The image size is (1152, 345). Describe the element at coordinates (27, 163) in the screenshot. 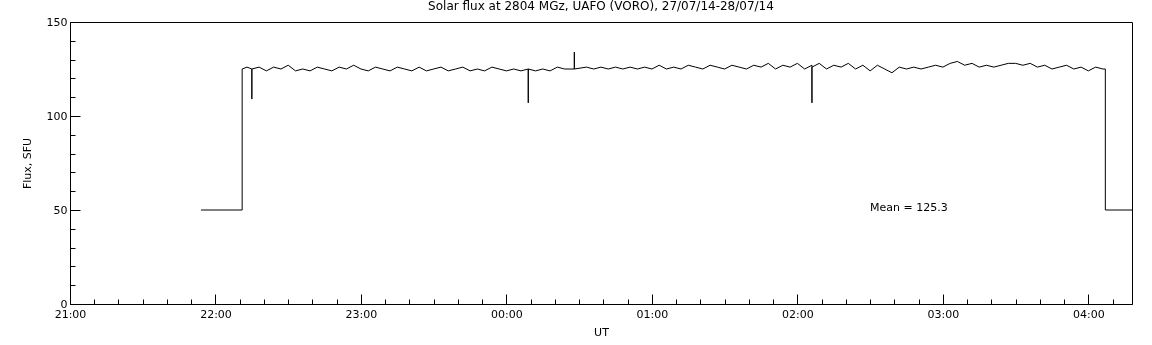

I see `y-axis-title: Flux, SFU` at that location.